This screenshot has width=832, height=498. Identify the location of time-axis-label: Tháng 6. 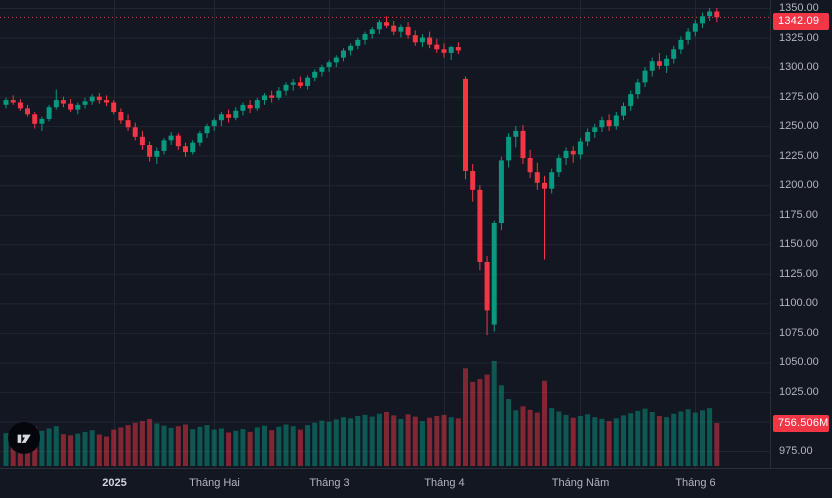
(695, 483).